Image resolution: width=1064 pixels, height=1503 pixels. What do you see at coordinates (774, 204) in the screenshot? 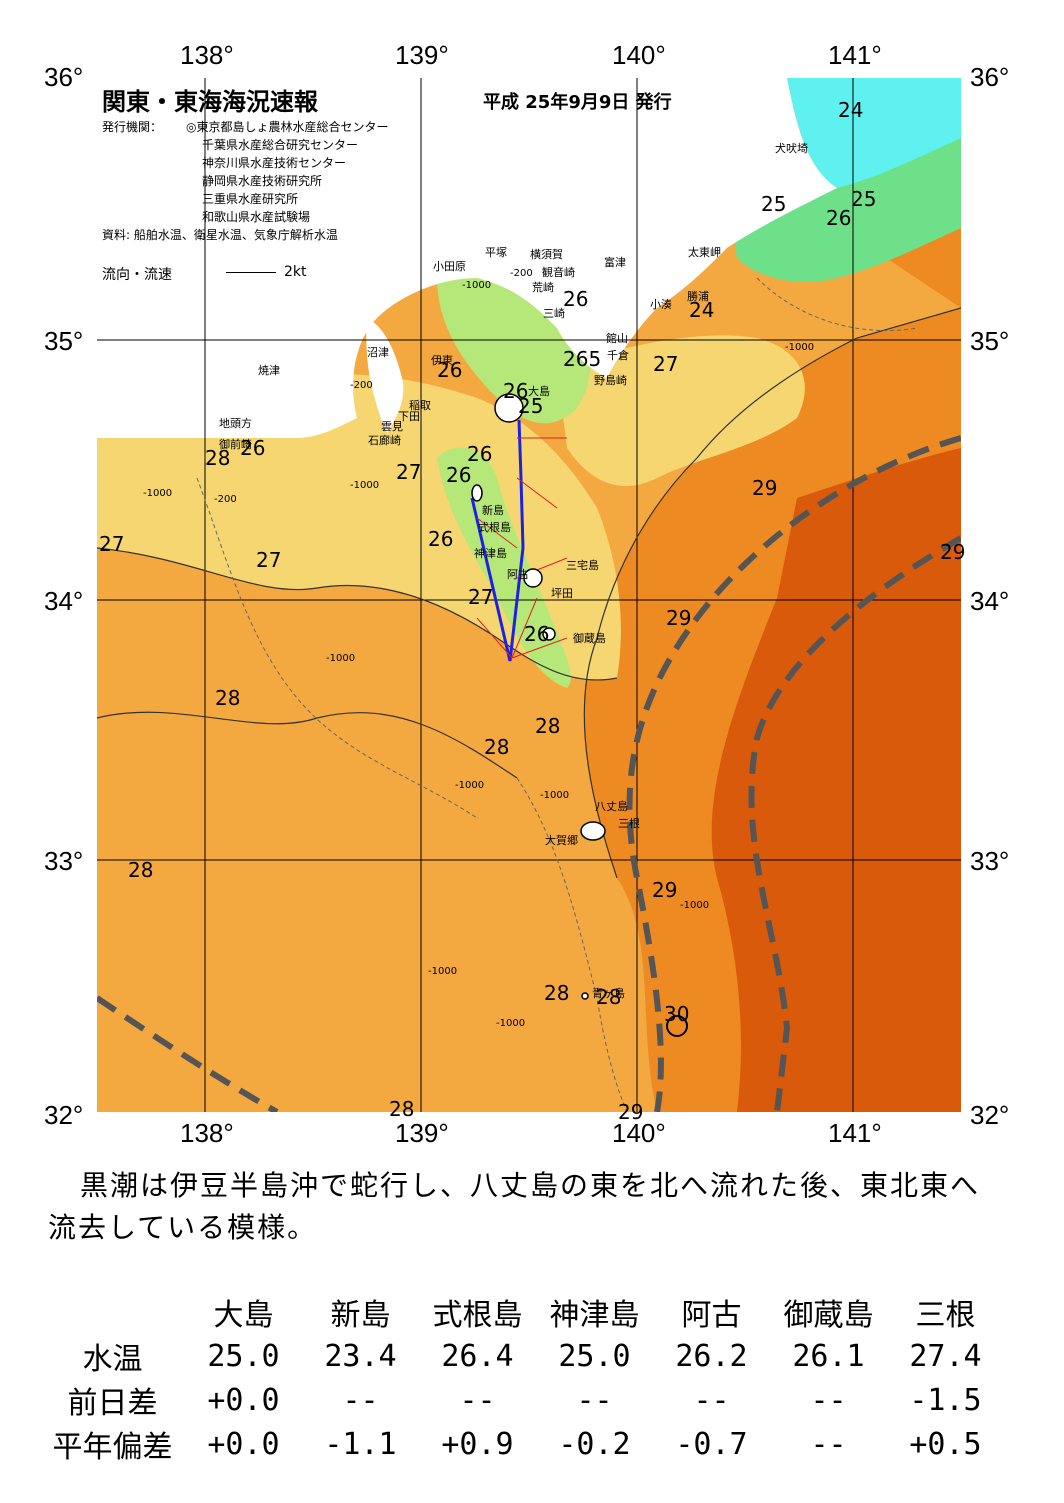
I see `isotherm-label: 25` at bounding box center [774, 204].